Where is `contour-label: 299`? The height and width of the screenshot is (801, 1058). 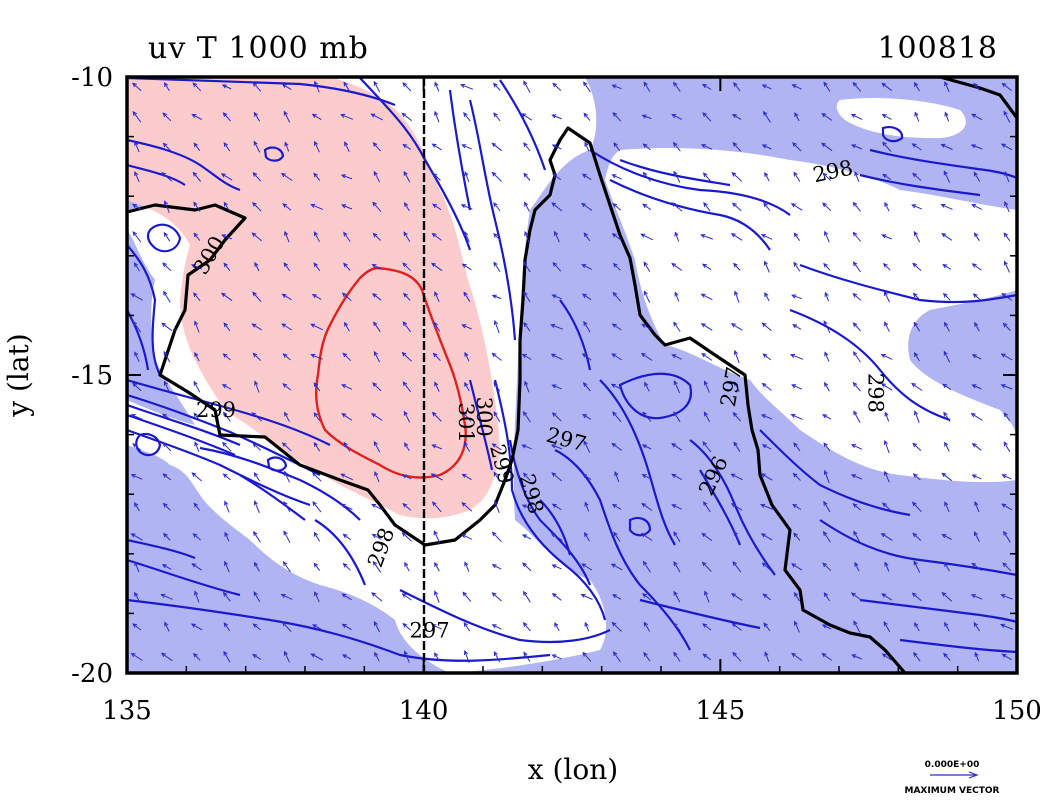 contour-label: 299 is located at coordinates (216, 410).